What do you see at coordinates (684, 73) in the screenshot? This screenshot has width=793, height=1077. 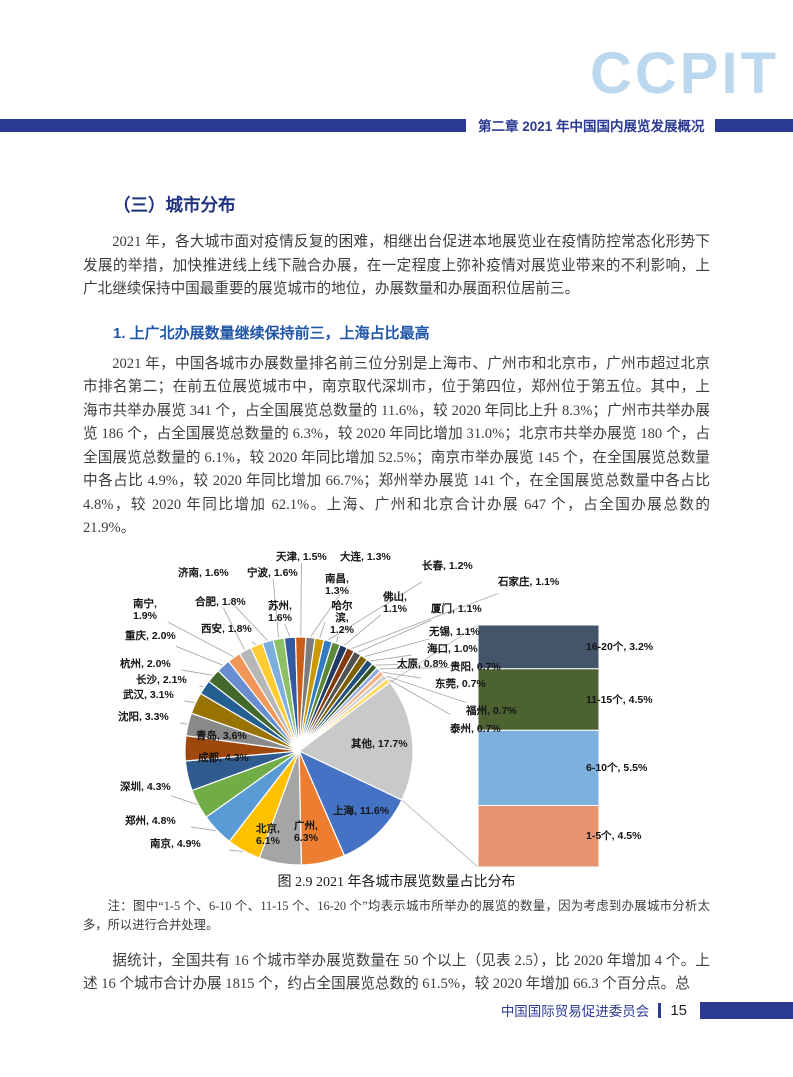 I see `ccpit-logo: CCPIT` at bounding box center [684, 73].